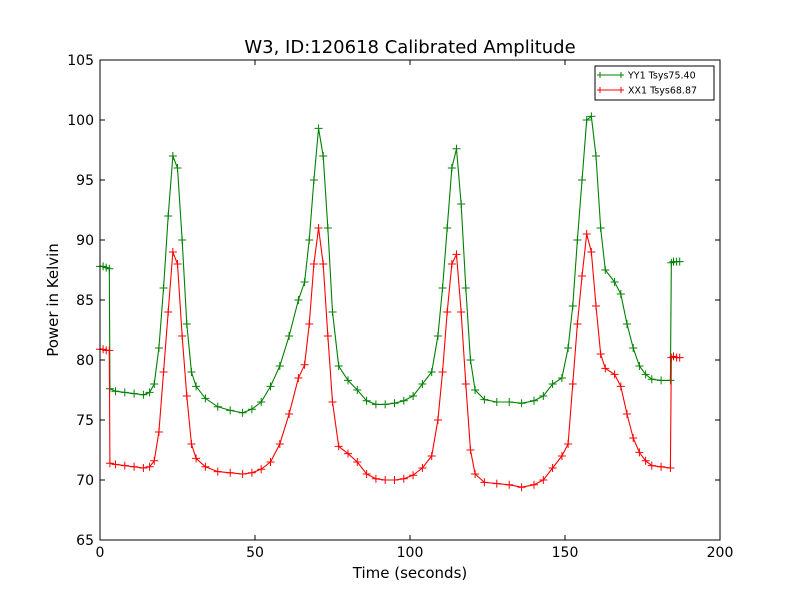 This screenshot has height=604, width=800. What do you see at coordinates (85, 481) in the screenshot?
I see `y-tick-label: 70` at bounding box center [85, 481].